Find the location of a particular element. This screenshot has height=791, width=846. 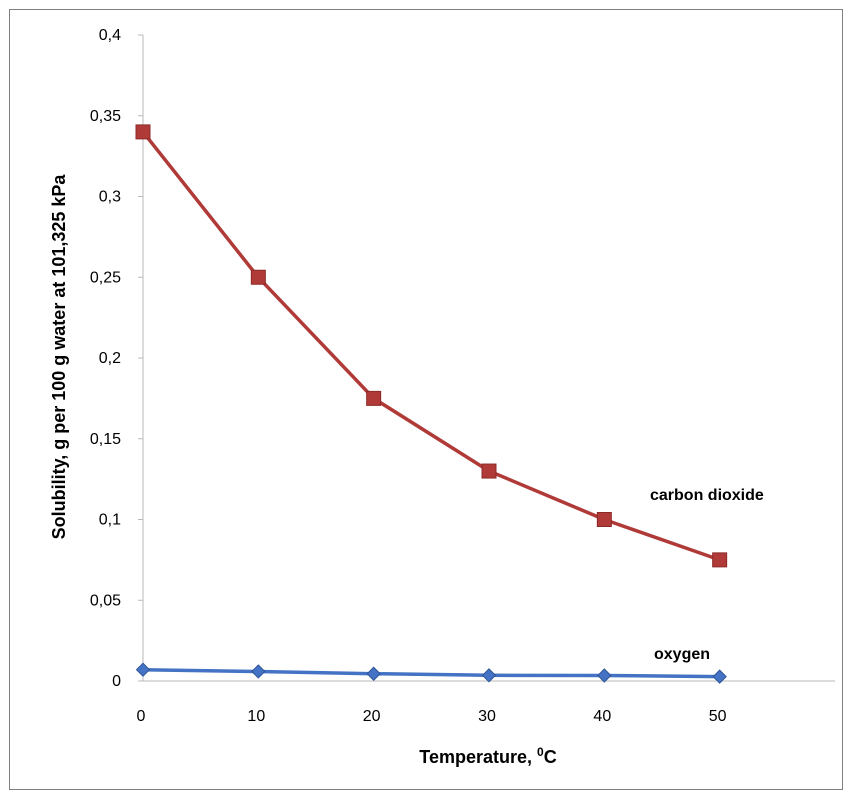

x-tick-label: 20 is located at coordinates (372, 716).